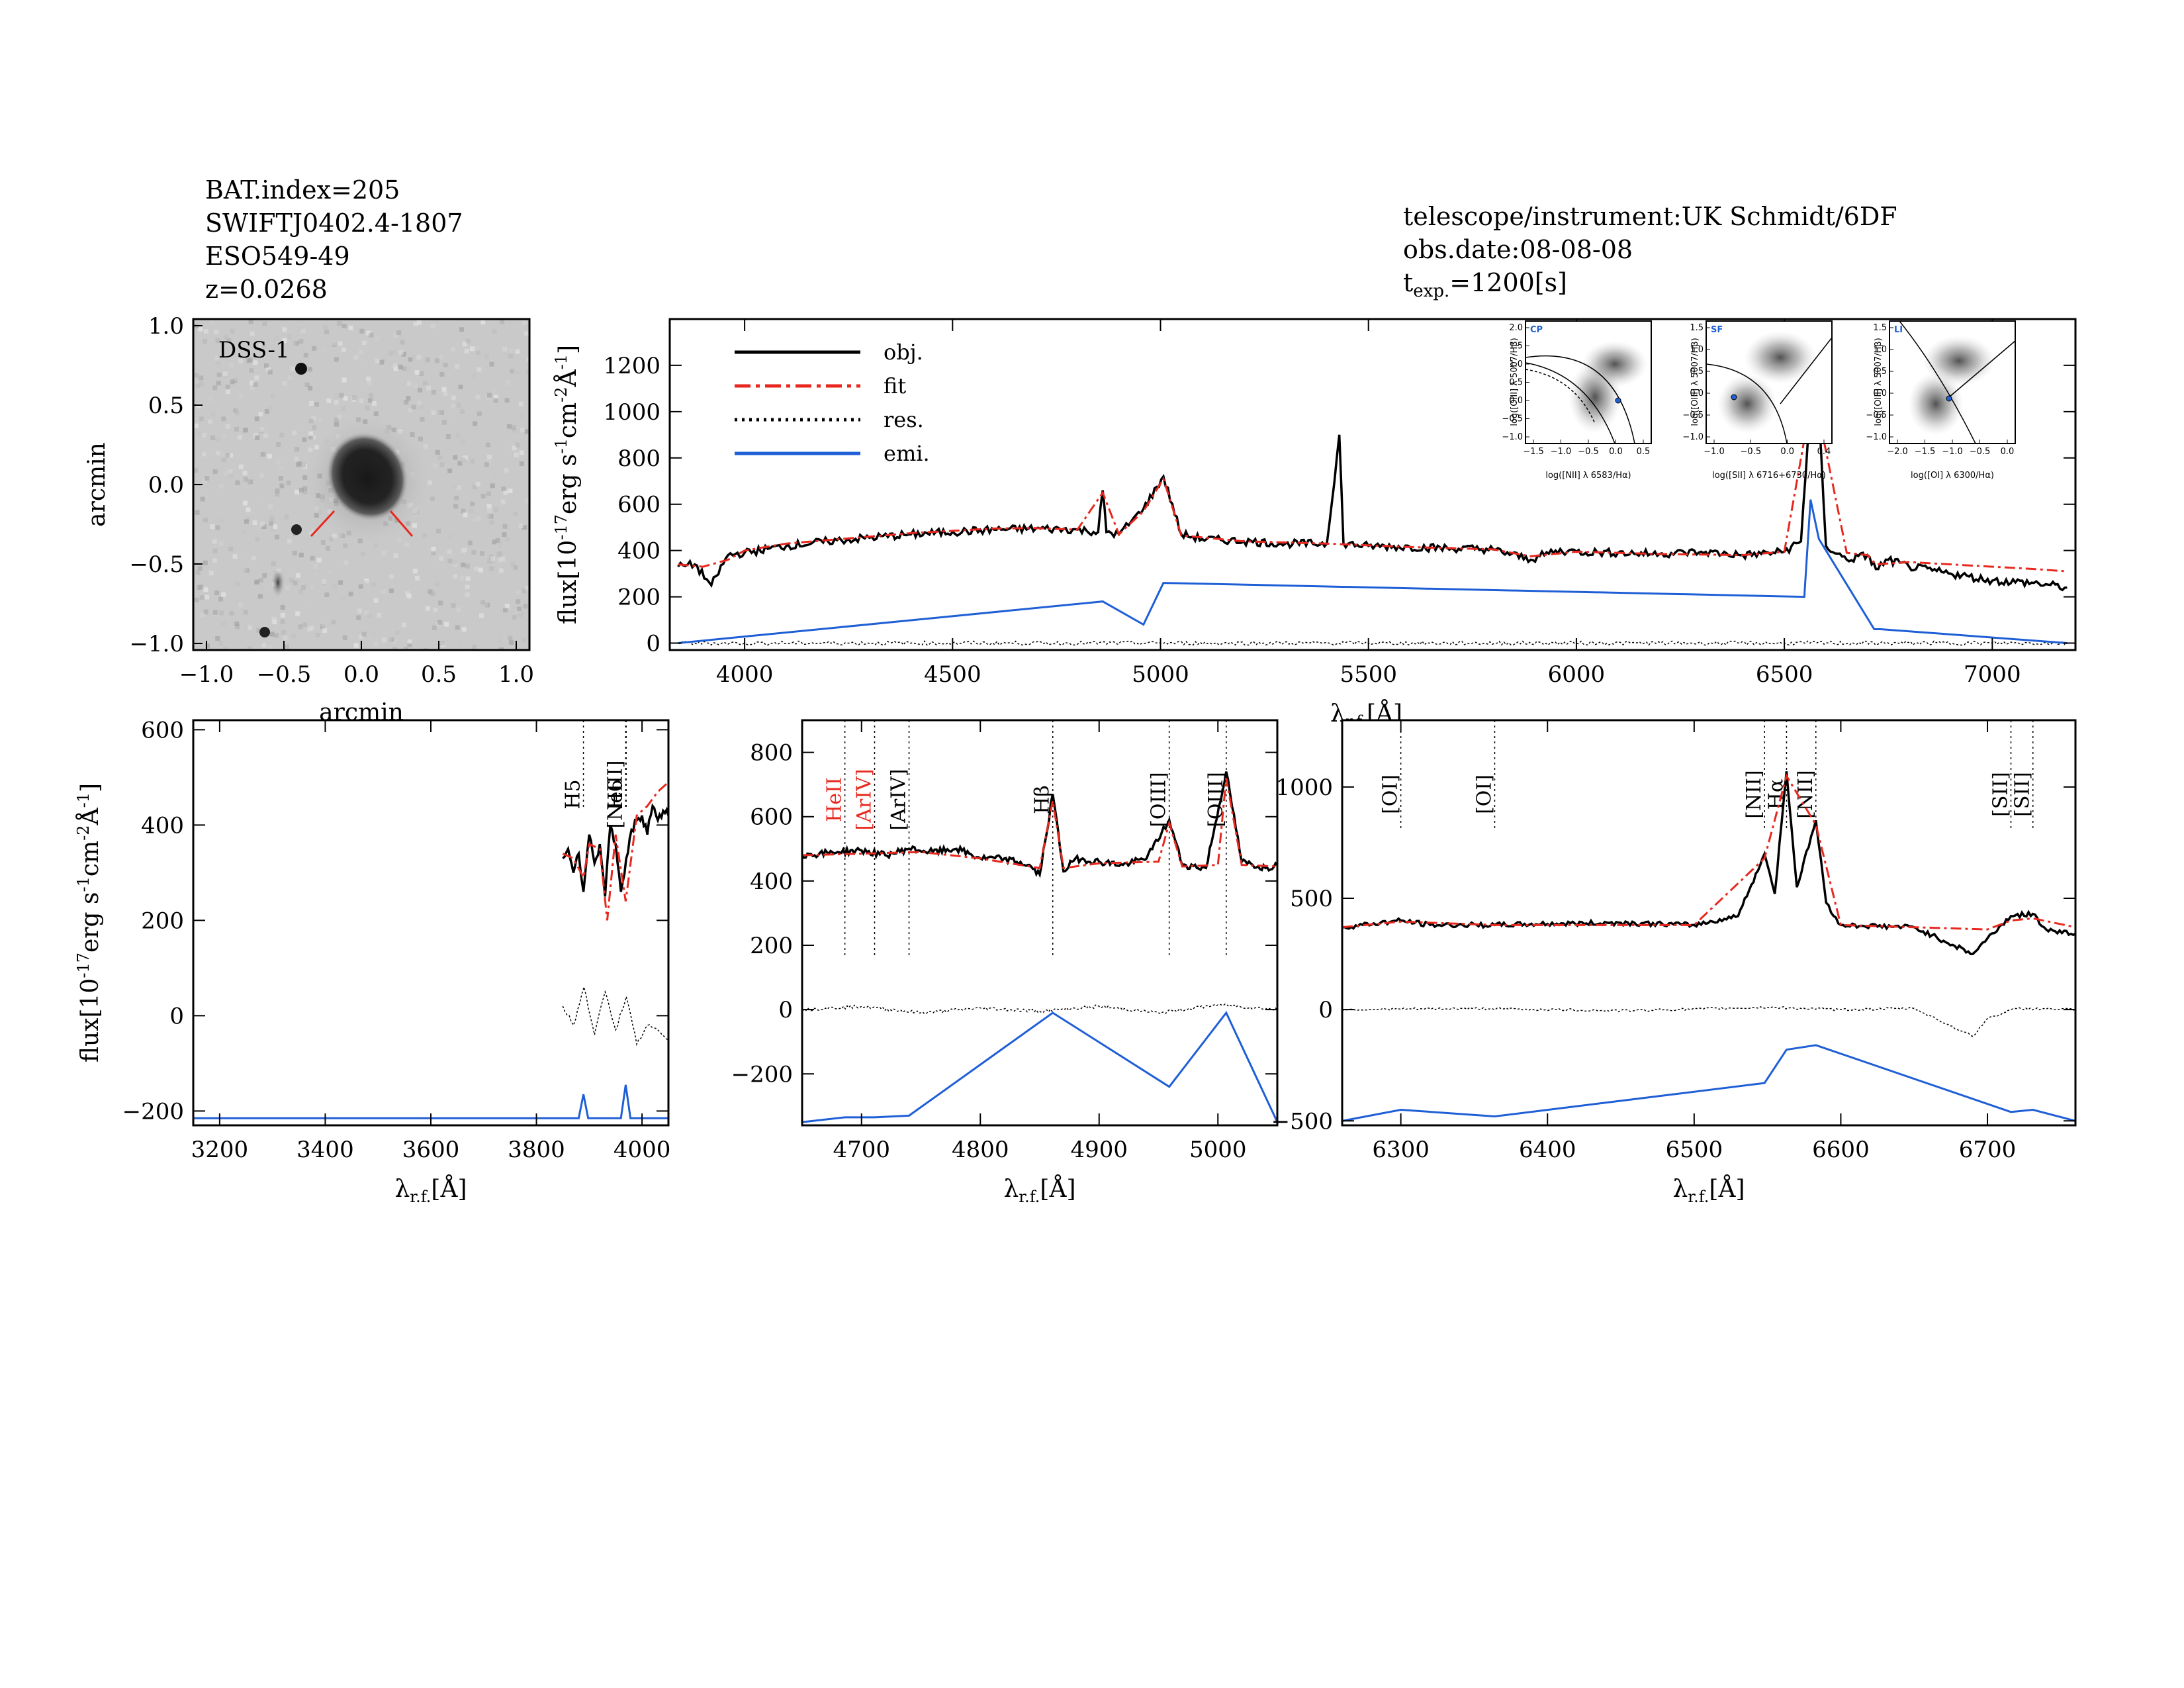 The image size is (2184, 1688). I want to click on bpt-xtick-label: −1.5, so click(1925, 452).